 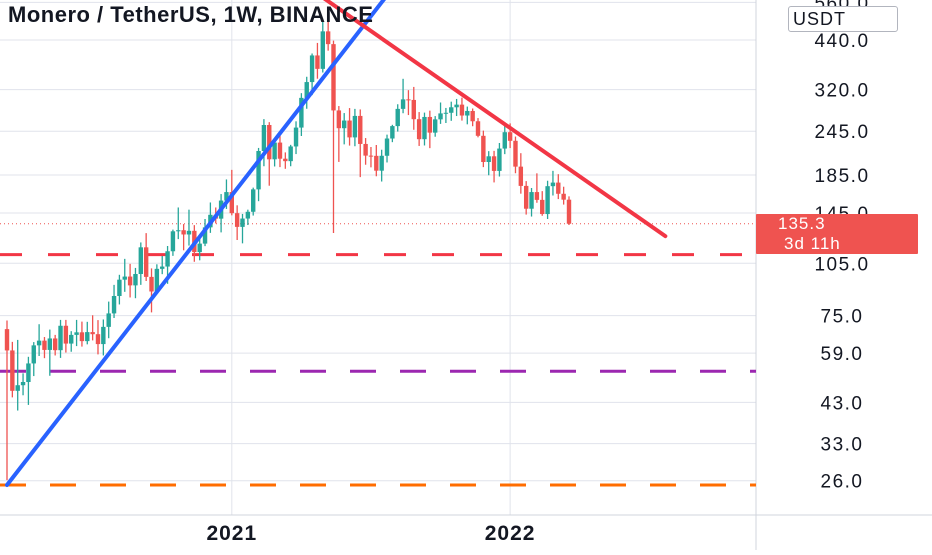 What do you see at coordinates (510, 533) in the screenshot?
I see `x-tick-label: 2022` at bounding box center [510, 533].